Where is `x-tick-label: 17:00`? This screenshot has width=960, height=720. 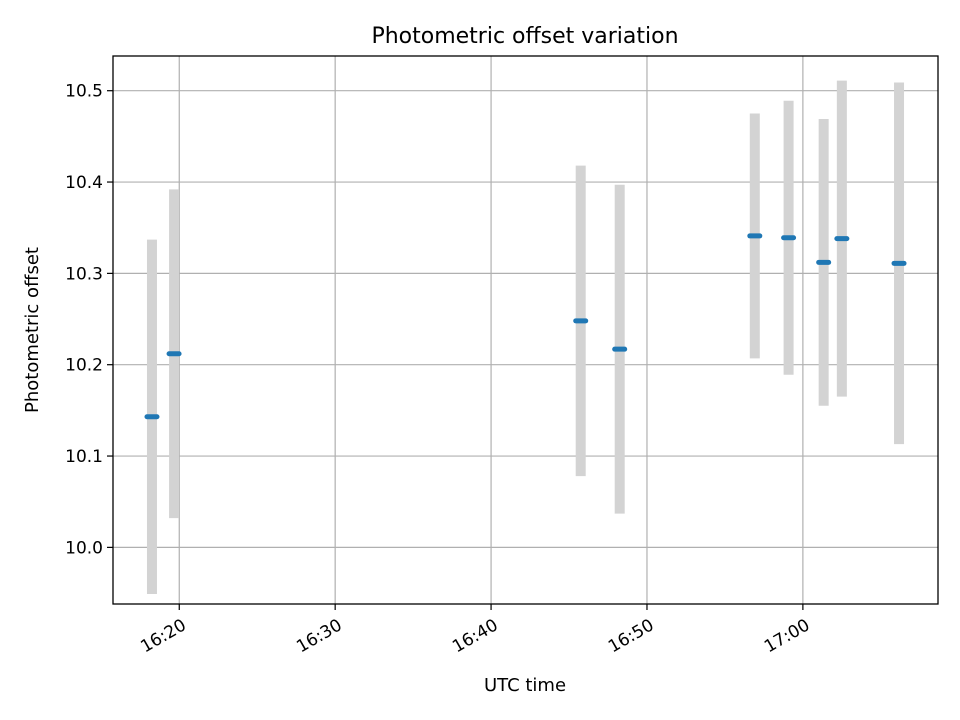
x-tick-label: 17:00 is located at coordinates (787, 636).